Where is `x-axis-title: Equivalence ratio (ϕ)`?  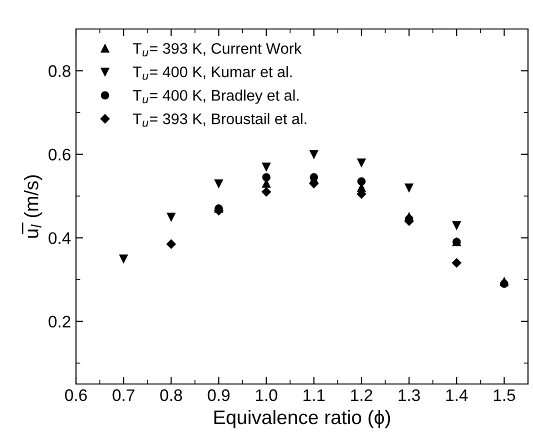 x-axis-title: Equivalence ratio (ϕ) is located at coordinates (302, 419).